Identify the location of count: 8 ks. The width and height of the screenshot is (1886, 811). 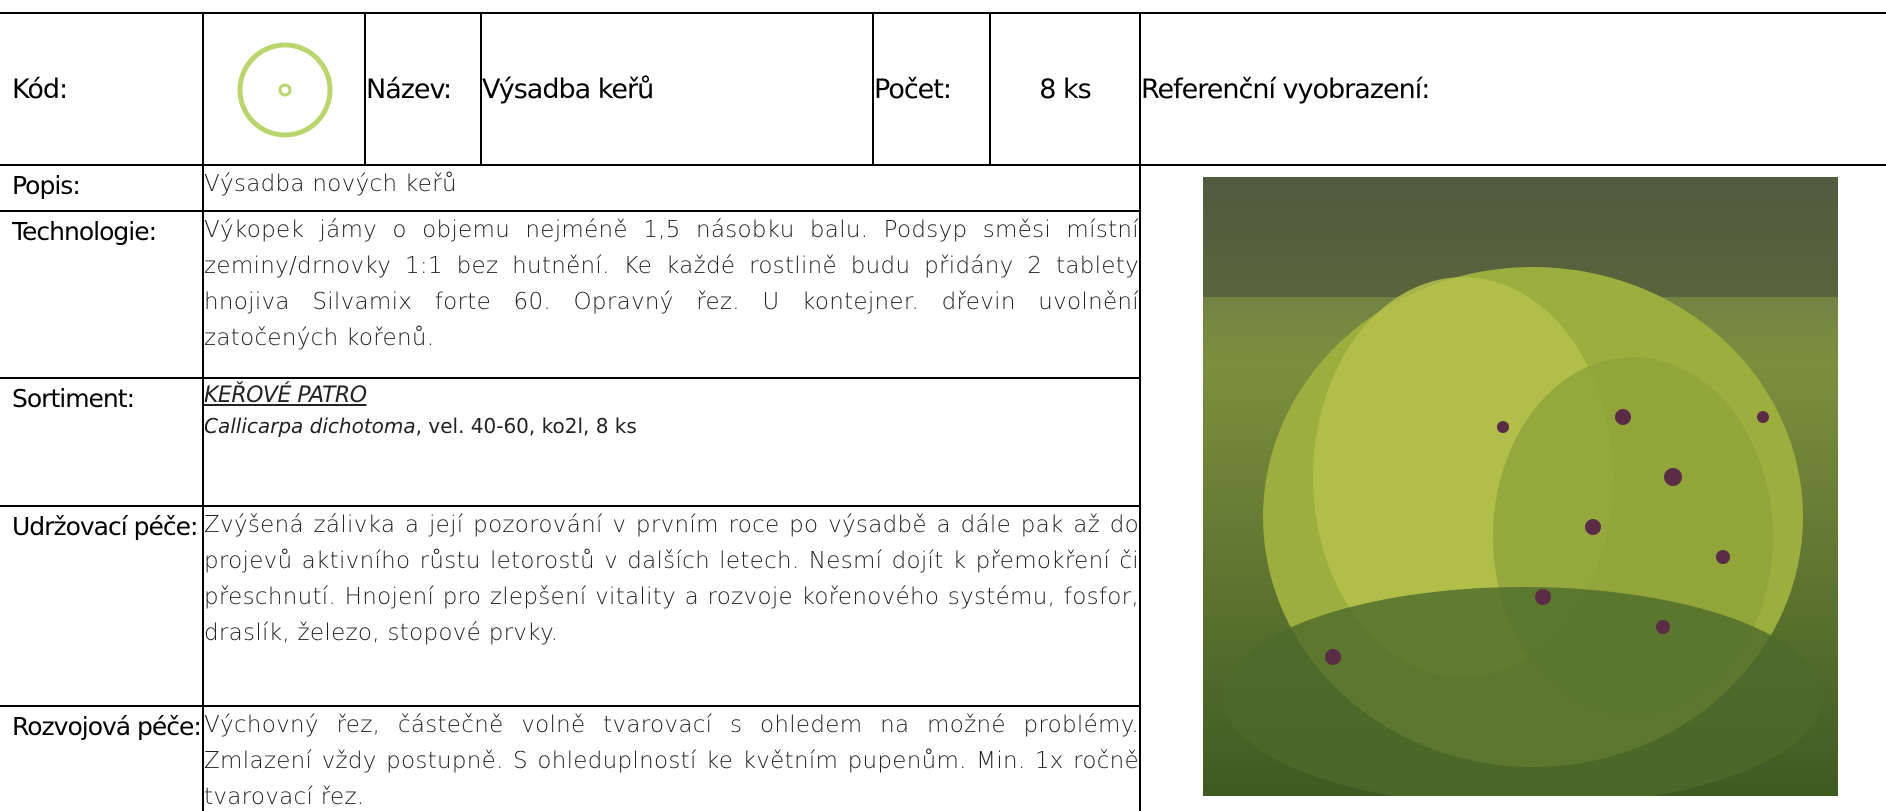
(1065, 89).